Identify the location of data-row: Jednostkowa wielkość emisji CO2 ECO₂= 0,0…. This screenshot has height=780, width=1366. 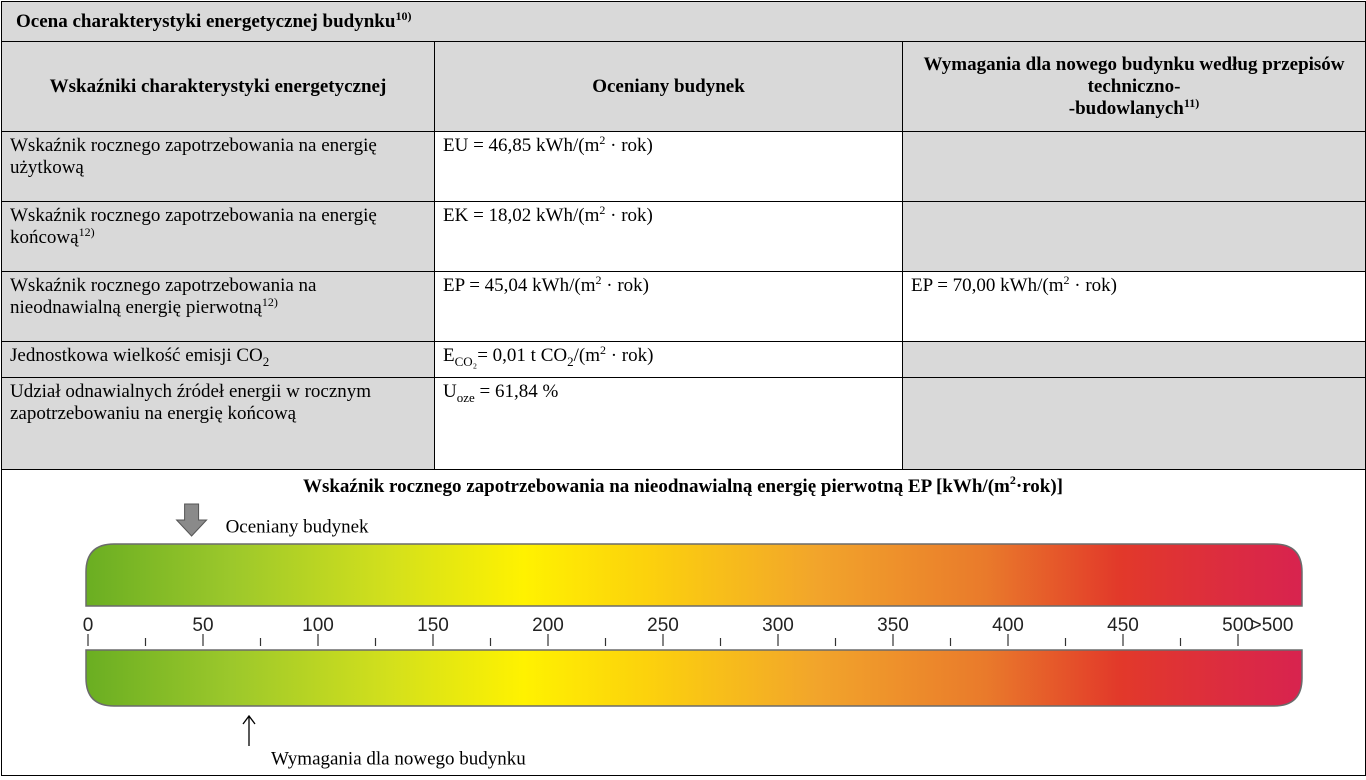
(683, 359).